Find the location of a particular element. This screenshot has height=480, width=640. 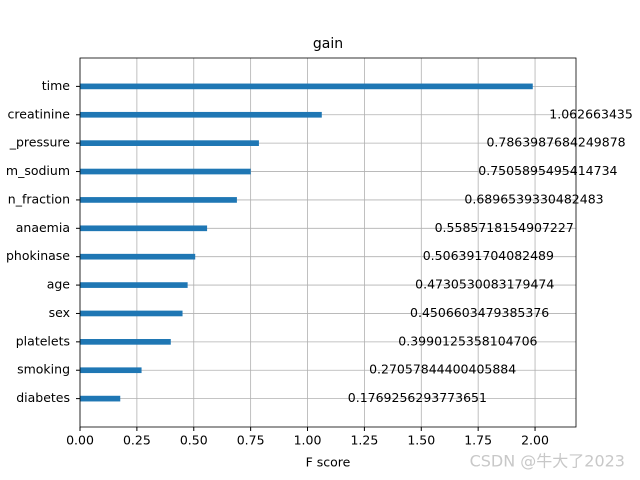

value-label: 1.062663435 is located at coordinates (591, 113).